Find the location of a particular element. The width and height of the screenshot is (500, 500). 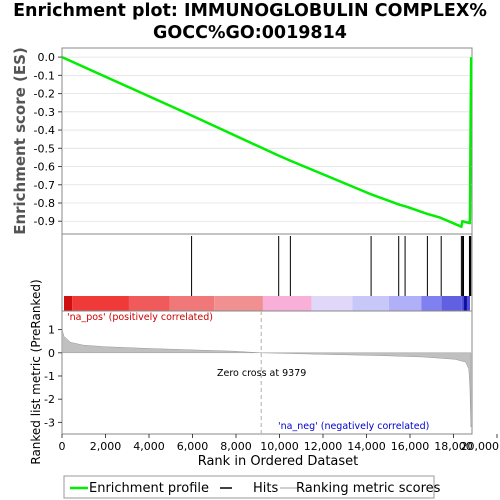

rank-ytick-label: -3 is located at coordinates (49, 422).